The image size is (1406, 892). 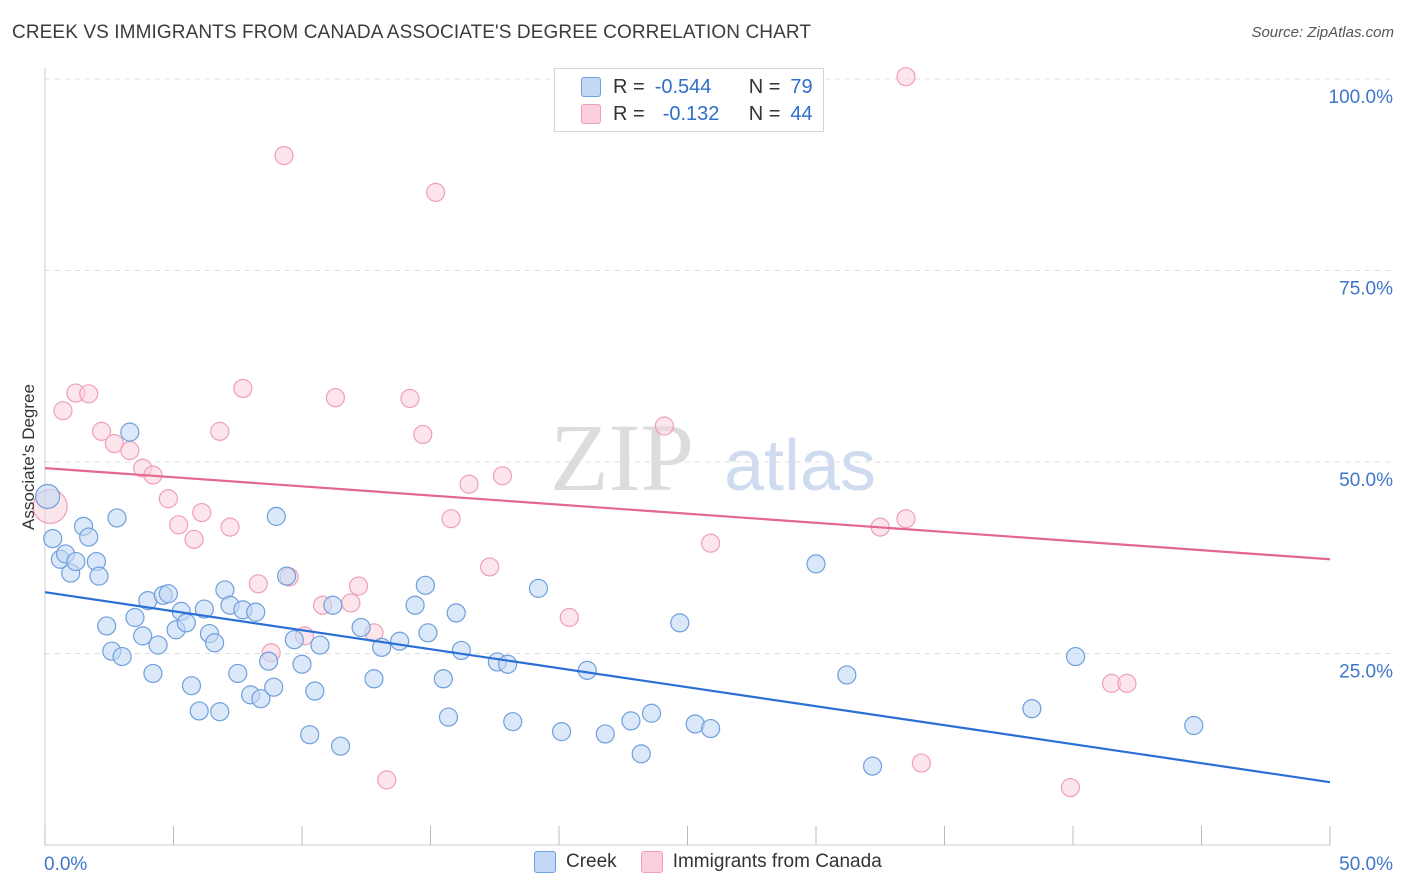 What do you see at coordinates (1361, 97) in the screenshot?
I see `y-tick-label: 100.0%` at bounding box center [1361, 97].